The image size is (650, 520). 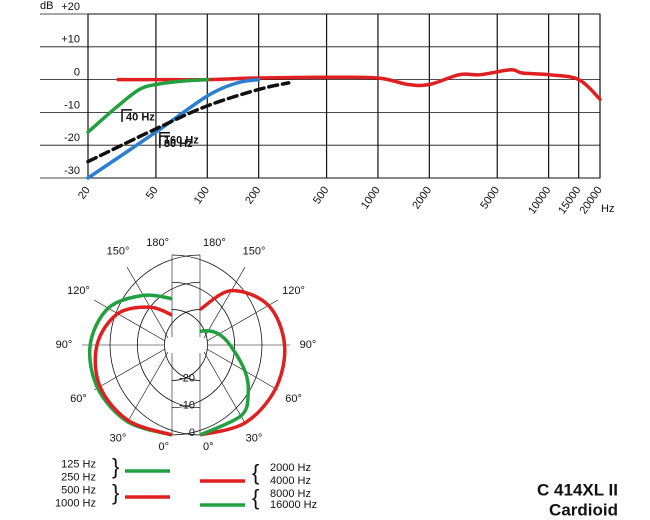 What do you see at coordinates (78, 477) in the screenshot?
I see `legend-label: 250 Hz` at bounding box center [78, 477].